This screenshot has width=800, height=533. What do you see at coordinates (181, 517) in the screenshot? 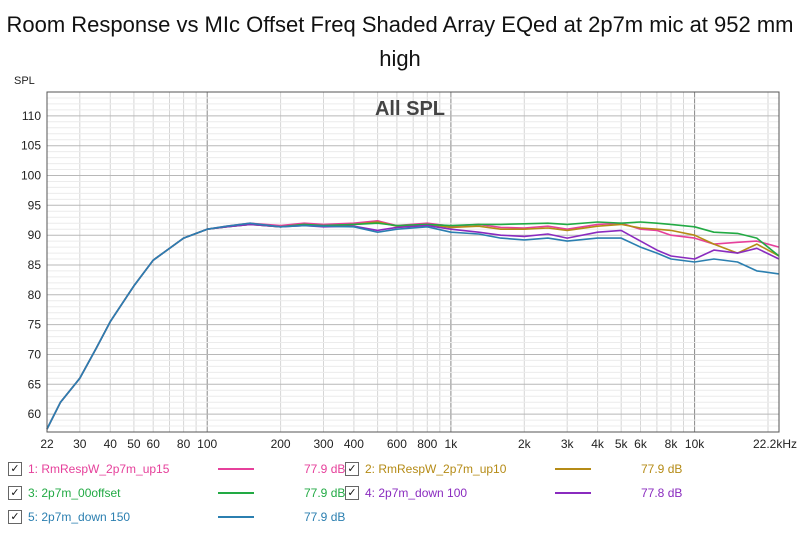
I see `legend-item: ✓ 5: 2p7m_down 150 77.9 dB` at bounding box center [181, 517].